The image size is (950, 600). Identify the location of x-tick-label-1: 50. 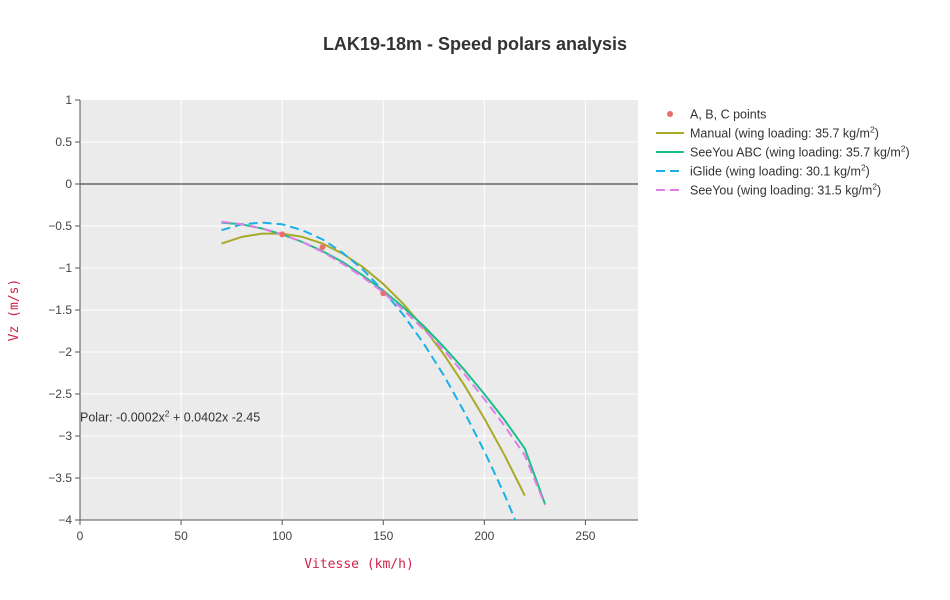
(181, 536).